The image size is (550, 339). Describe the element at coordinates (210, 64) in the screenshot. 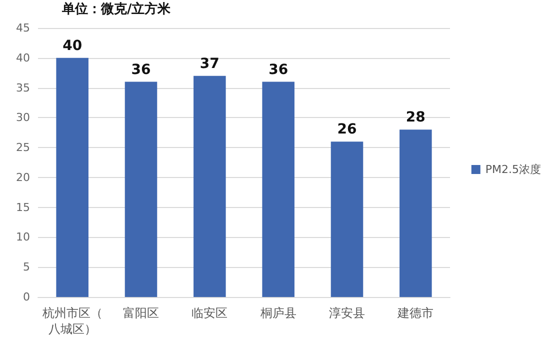

I see `data-label: 37` at that location.